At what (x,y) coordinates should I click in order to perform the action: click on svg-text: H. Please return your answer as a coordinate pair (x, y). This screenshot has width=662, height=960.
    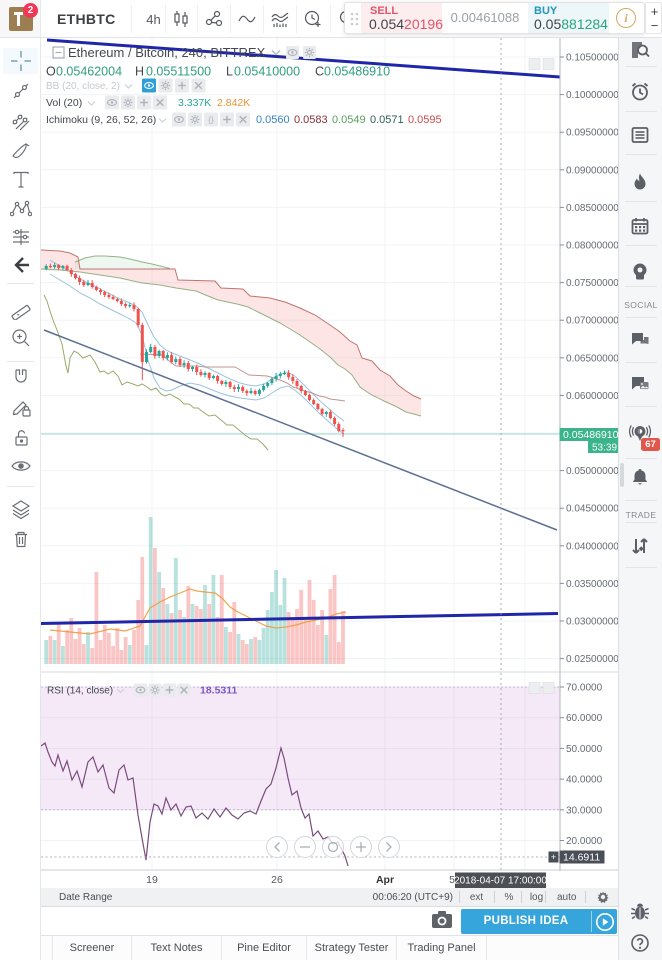
    Looking at the image, I should click on (139, 72).